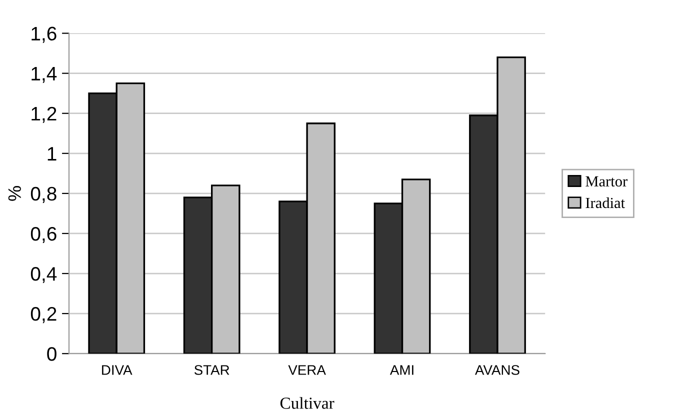  I want to click on x-tick-label: DIVA, so click(117, 370).